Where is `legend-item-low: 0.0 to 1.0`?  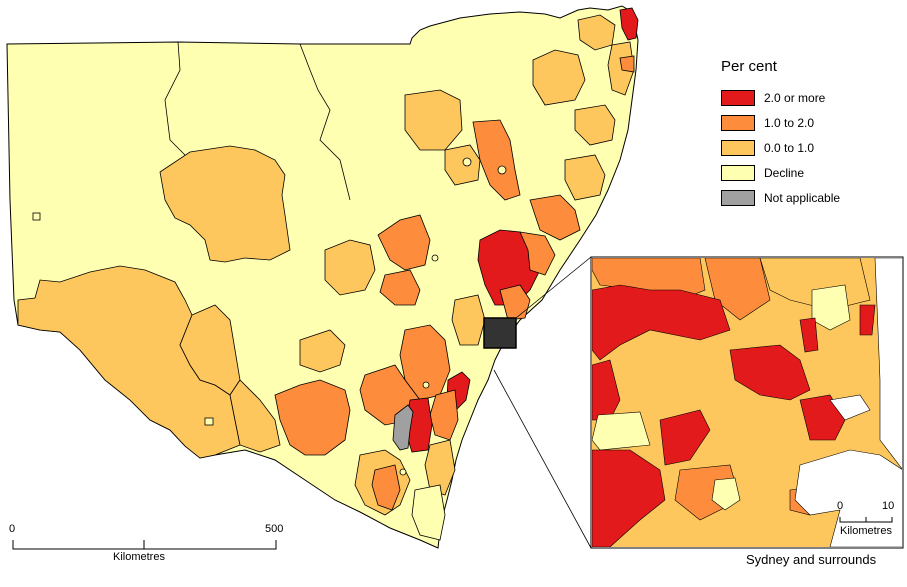
legend-item-low: 0.0 to 1.0 is located at coordinates (780, 147).